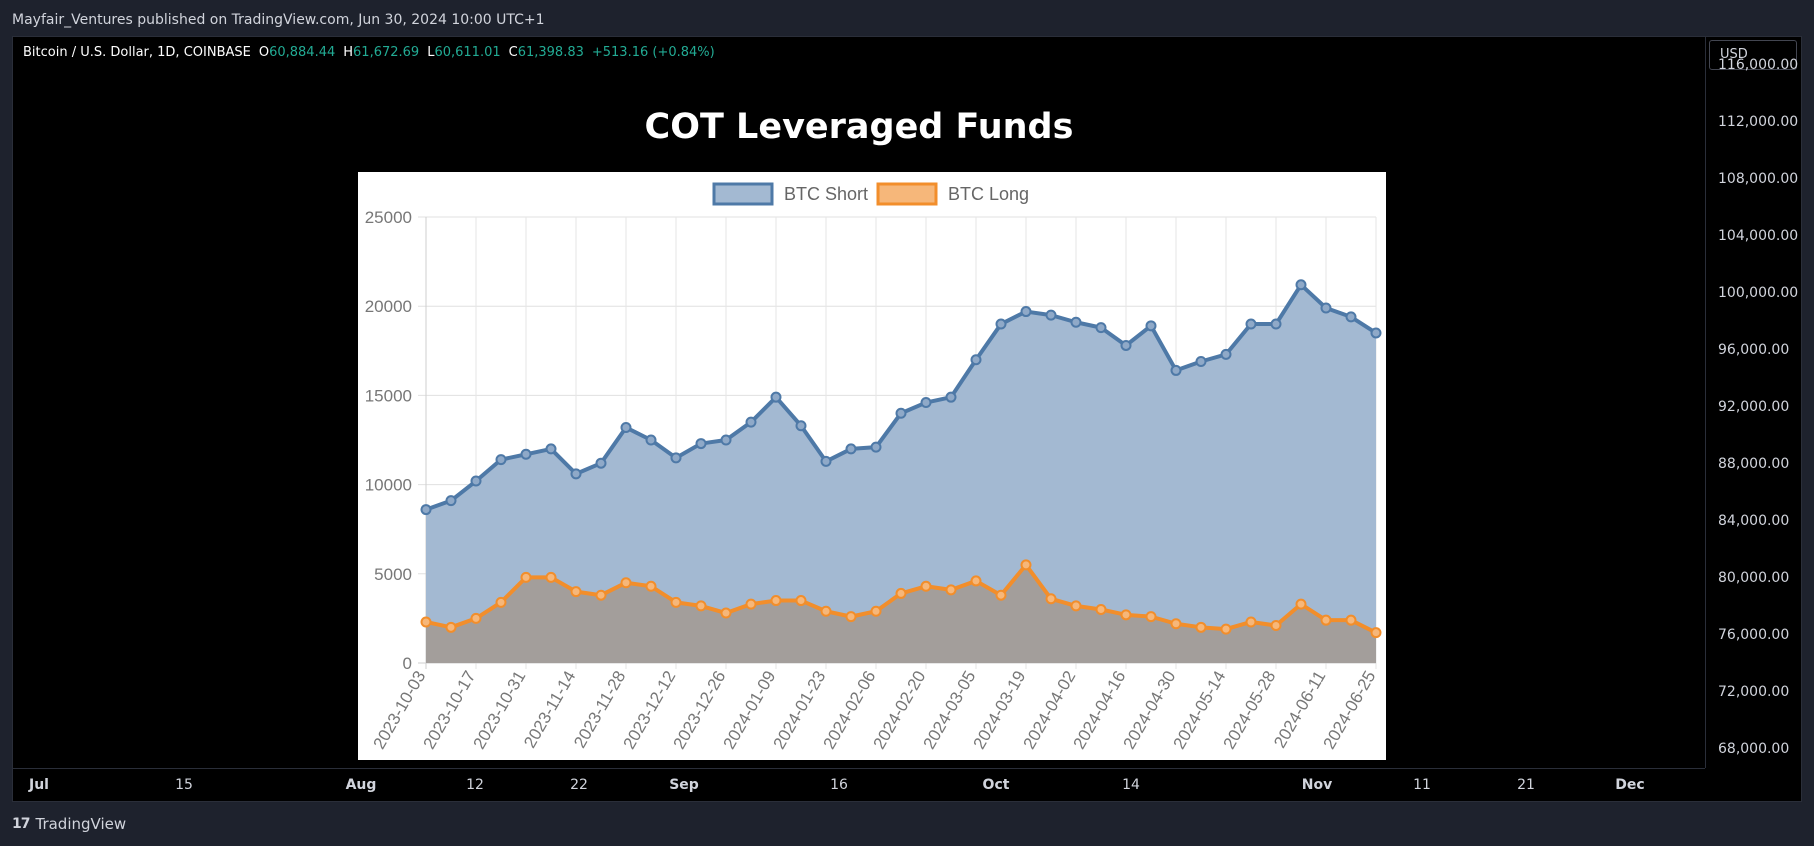  Describe the element at coordinates (1758, 65) in the screenshot. I see `price-tick-label: 116,000.00` at that location.